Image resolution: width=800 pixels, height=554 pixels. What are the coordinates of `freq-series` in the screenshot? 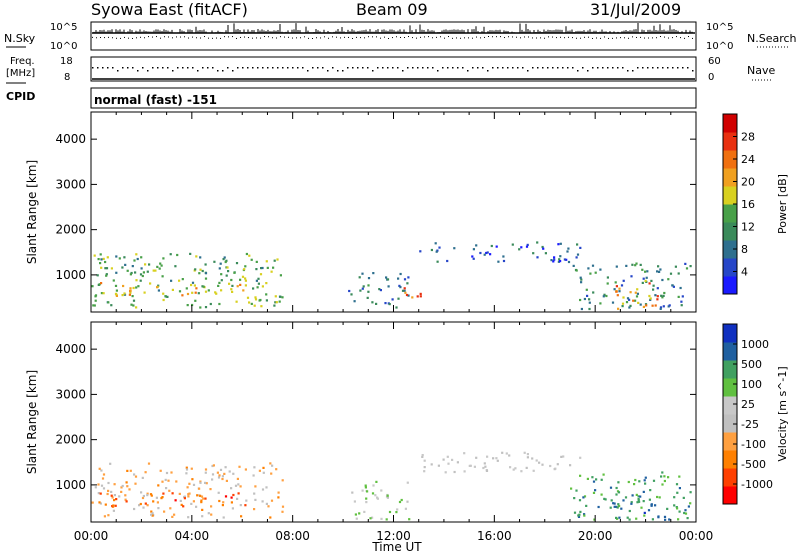 It's located at (393, 73).